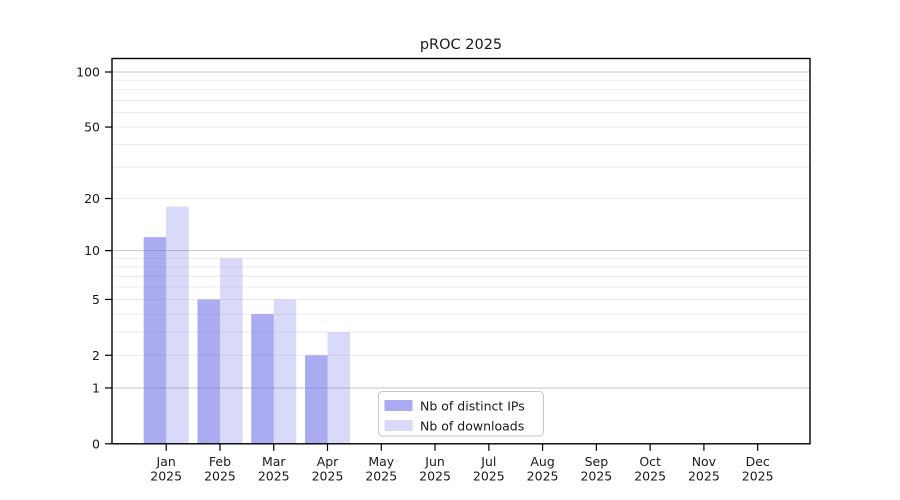  What do you see at coordinates (231, 351) in the screenshot?
I see `bar-downloads-feb` at bounding box center [231, 351].